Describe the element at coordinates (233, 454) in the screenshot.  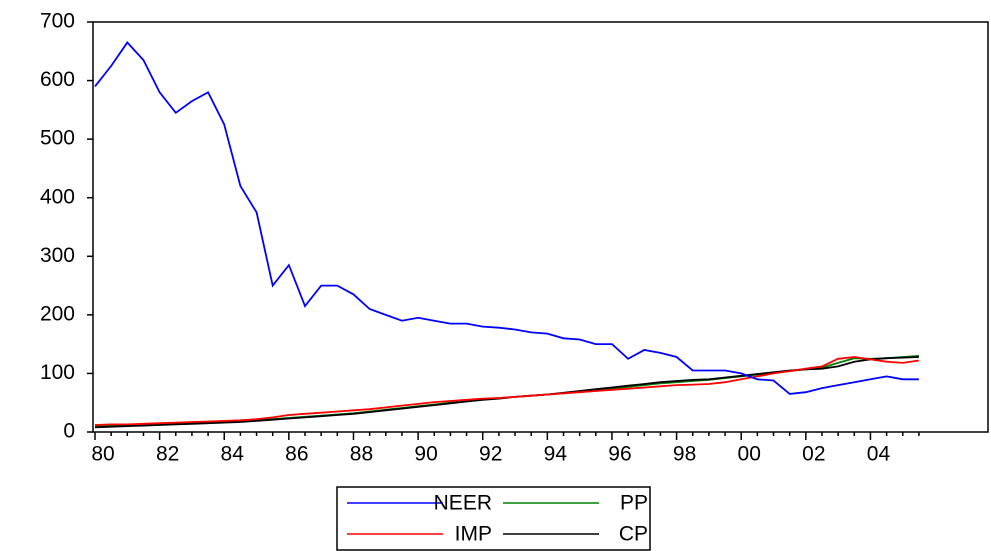
I see `x-tick-label: 84` at that location.